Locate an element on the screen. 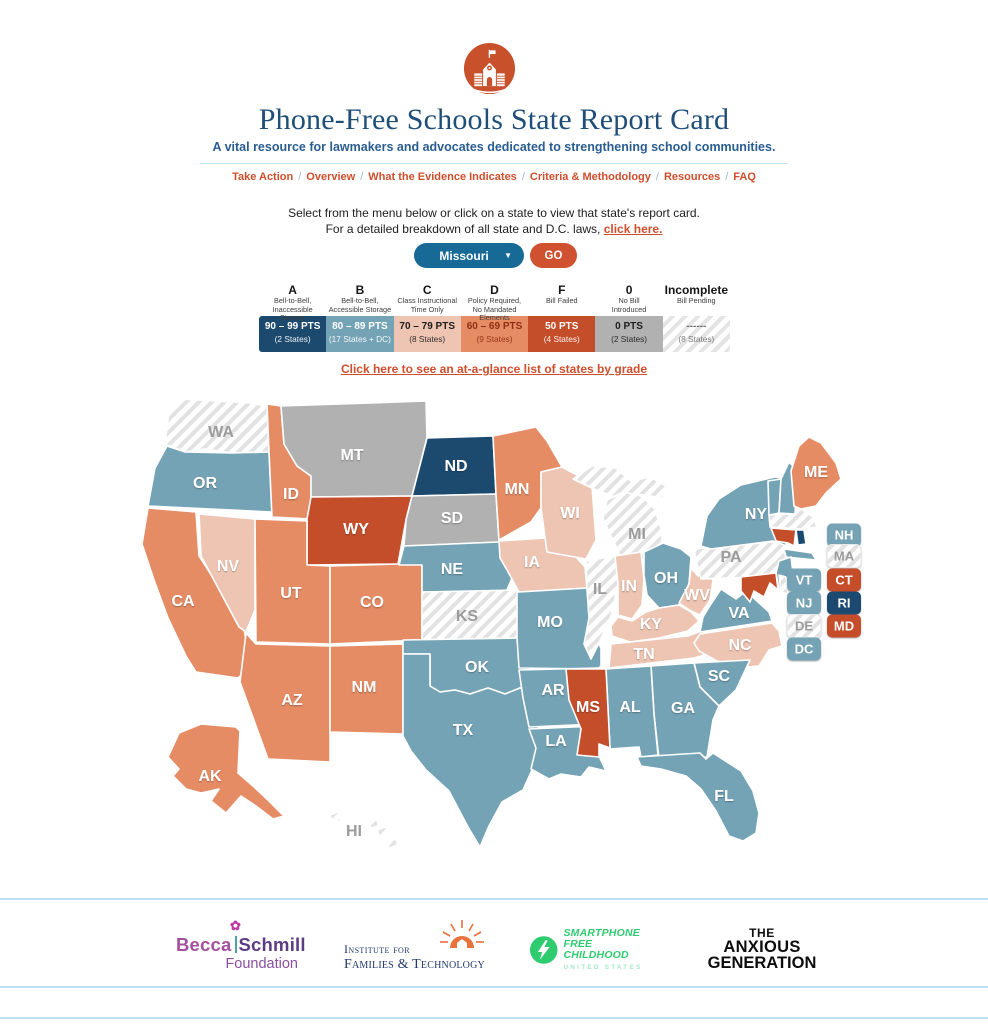 The height and width of the screenshot is (1024, 988). smartphone-free-childhood-logo: SMARTPHONE FREE CHILDHOOD UNITED STATES is located at coordinates (594, 949).